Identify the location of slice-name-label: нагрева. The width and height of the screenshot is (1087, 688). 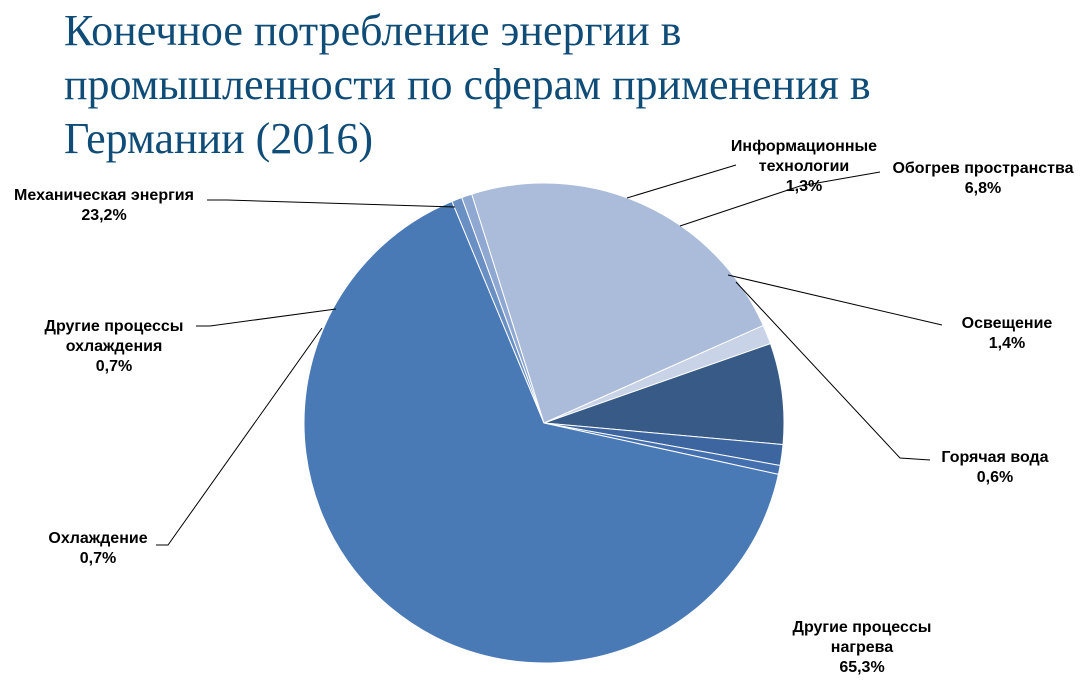
(862, 647).